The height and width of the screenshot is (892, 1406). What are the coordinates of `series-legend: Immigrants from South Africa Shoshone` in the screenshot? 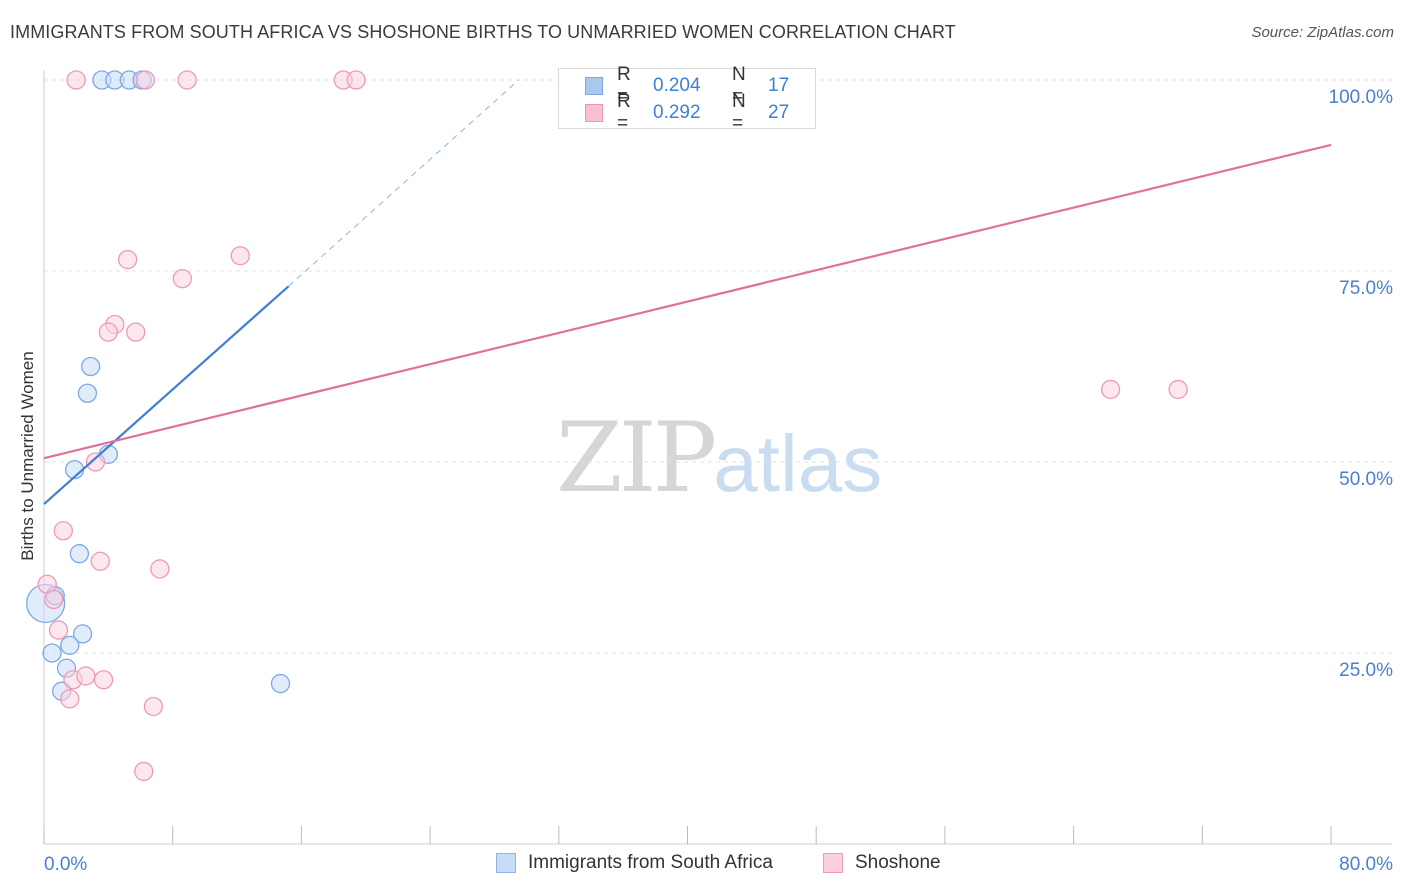 It's located at (703, 865).